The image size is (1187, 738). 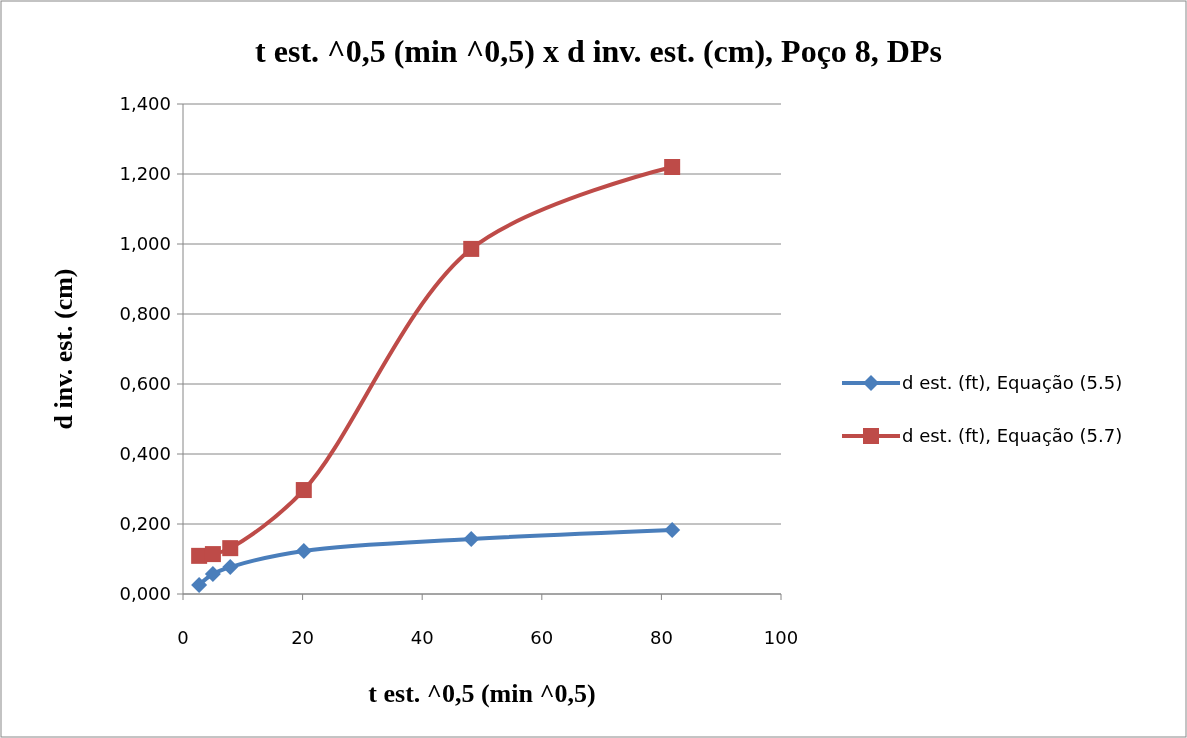 I want to click on x-tick-label: 80, so click(x=661, y=637).